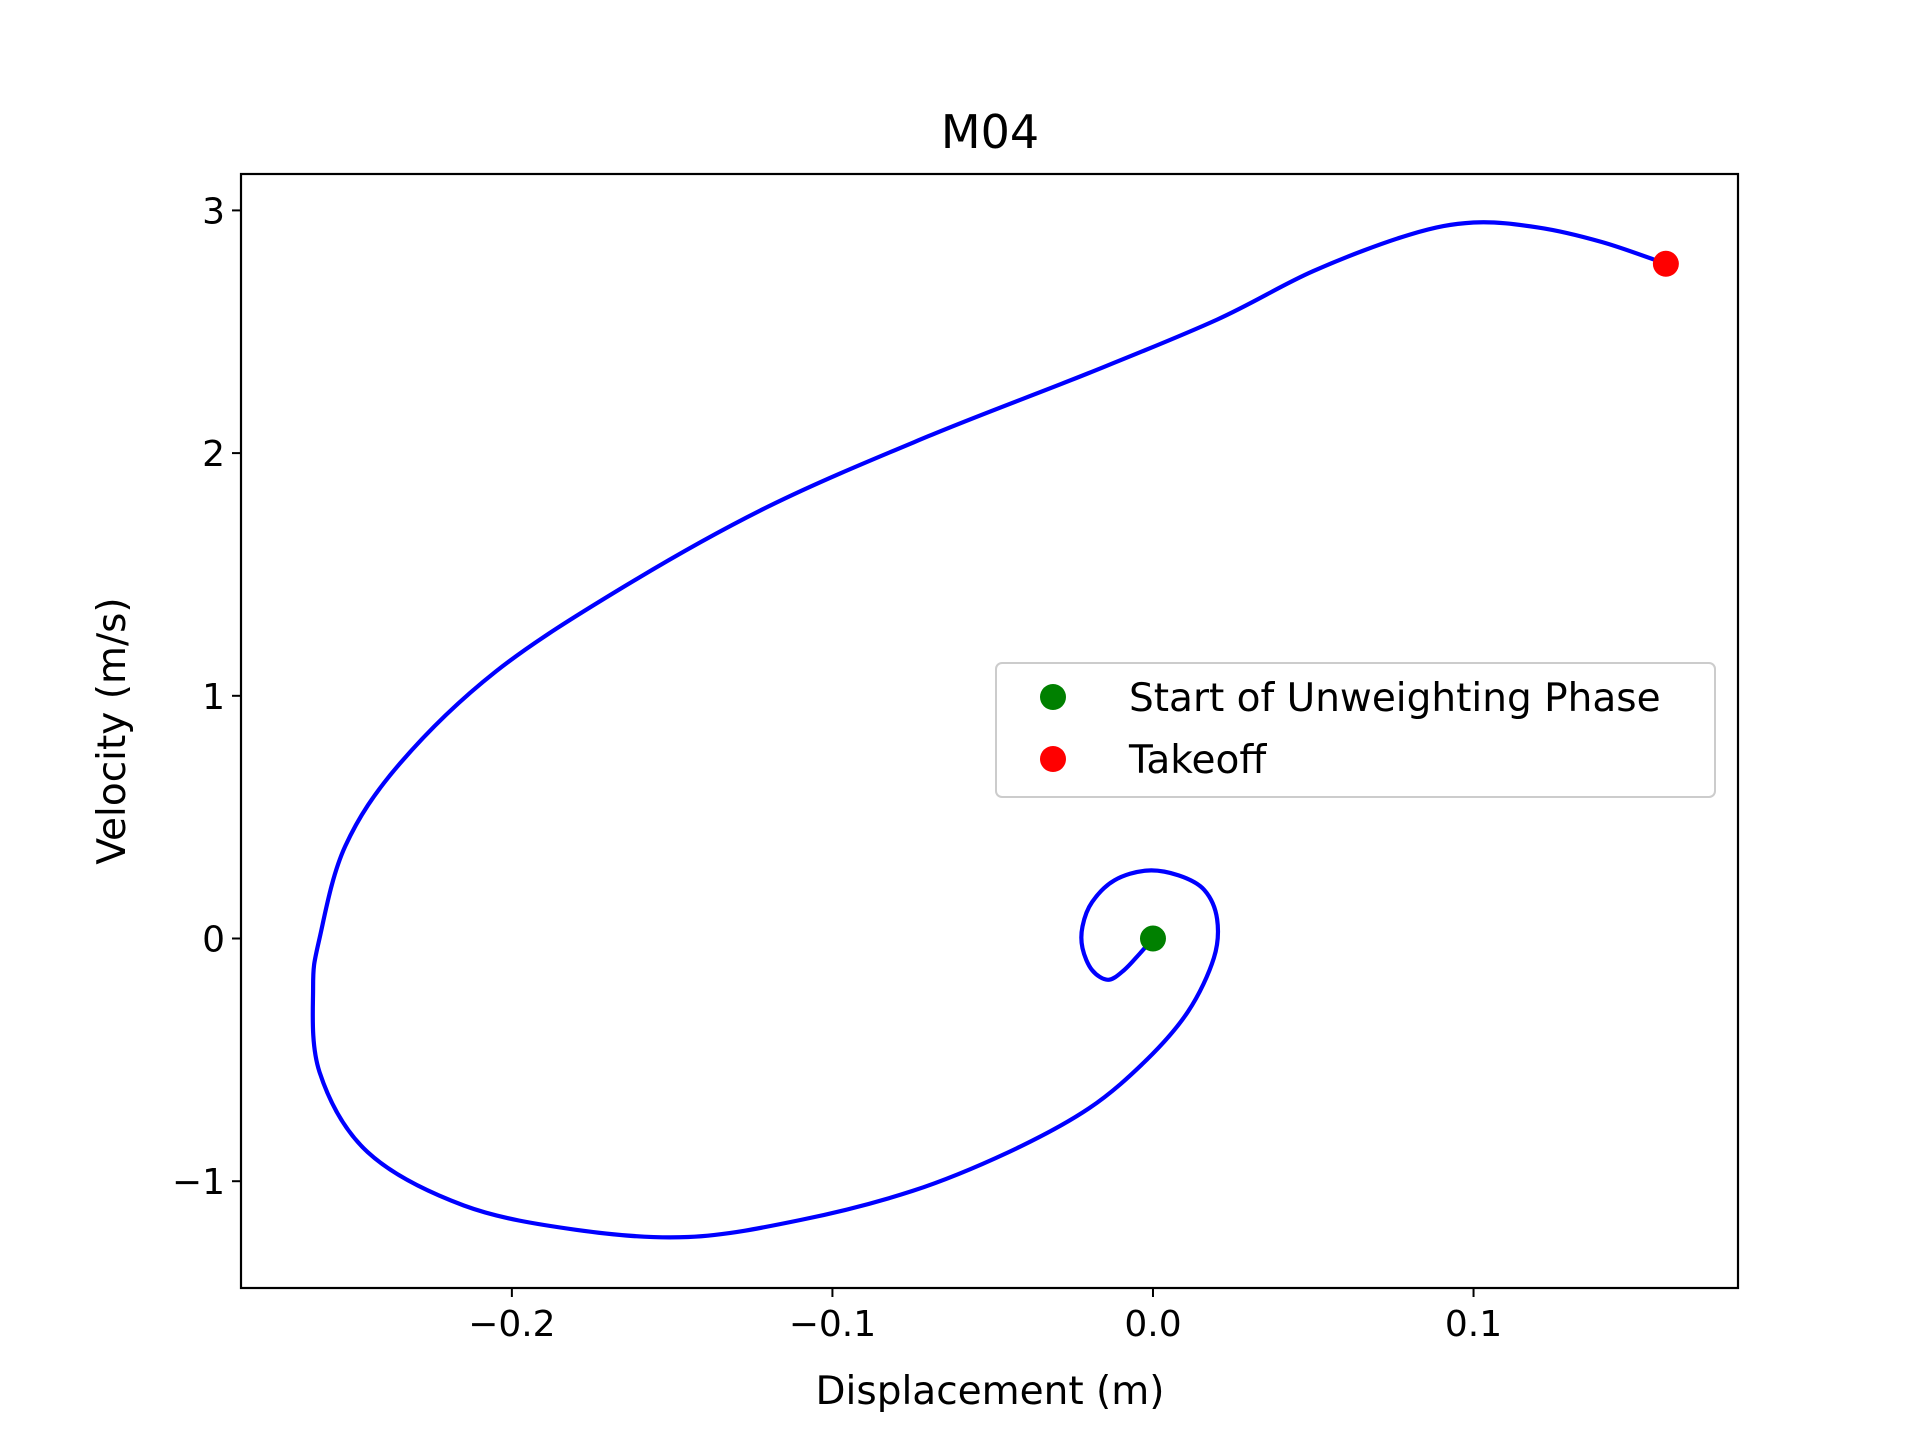  What do you see at coordinates (112, 730) in the screenshot?
I see `y-axis-label: Velocity (m/s)` at bounding box center [112, 730].